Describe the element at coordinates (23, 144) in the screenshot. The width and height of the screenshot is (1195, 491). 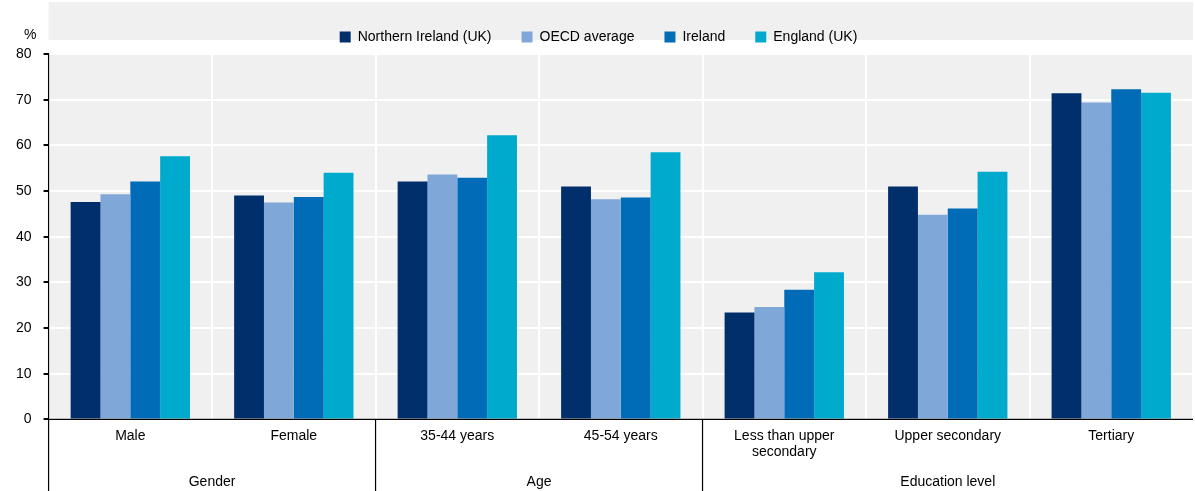
I see `y-tick-label: 60` at that location.